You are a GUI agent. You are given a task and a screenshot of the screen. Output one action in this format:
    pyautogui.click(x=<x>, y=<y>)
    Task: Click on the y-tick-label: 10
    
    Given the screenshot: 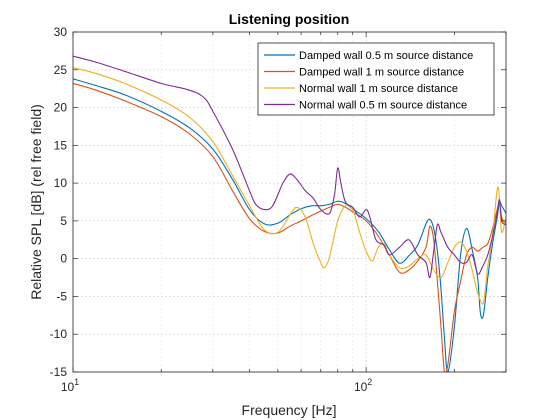 What is the action you would take?
    pyautogui.click(x=61, y=183)
    